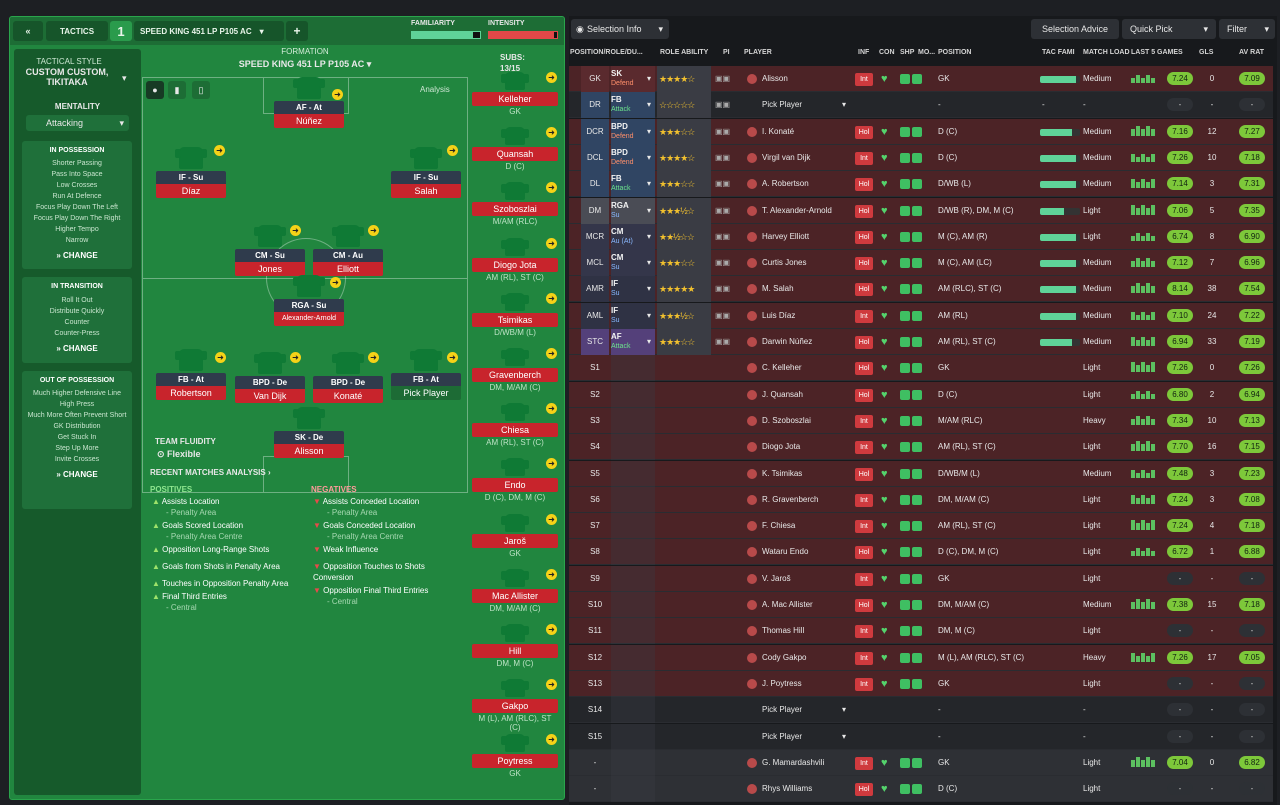 This screenshot has height=805, width=1280. Describe the element at coordinates (782, 368) in the screenshot. I see `row-player-name: C. Kelleher` at that location.